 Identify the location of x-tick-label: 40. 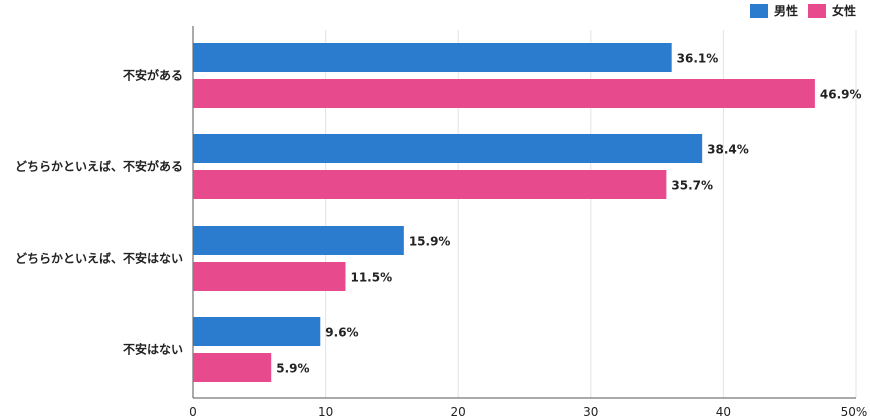
(723, 412).